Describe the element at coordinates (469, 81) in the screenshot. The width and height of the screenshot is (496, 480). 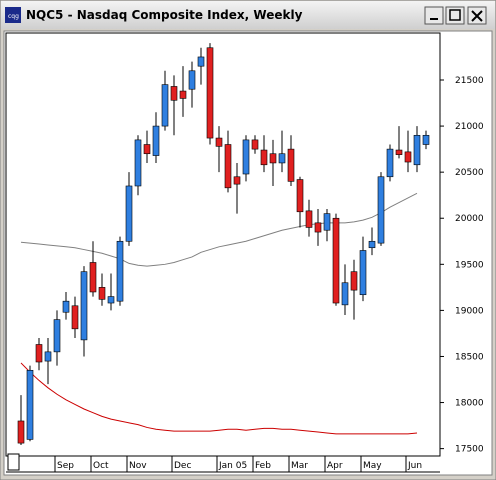
I see `y-tick-label: 21500` at that location.